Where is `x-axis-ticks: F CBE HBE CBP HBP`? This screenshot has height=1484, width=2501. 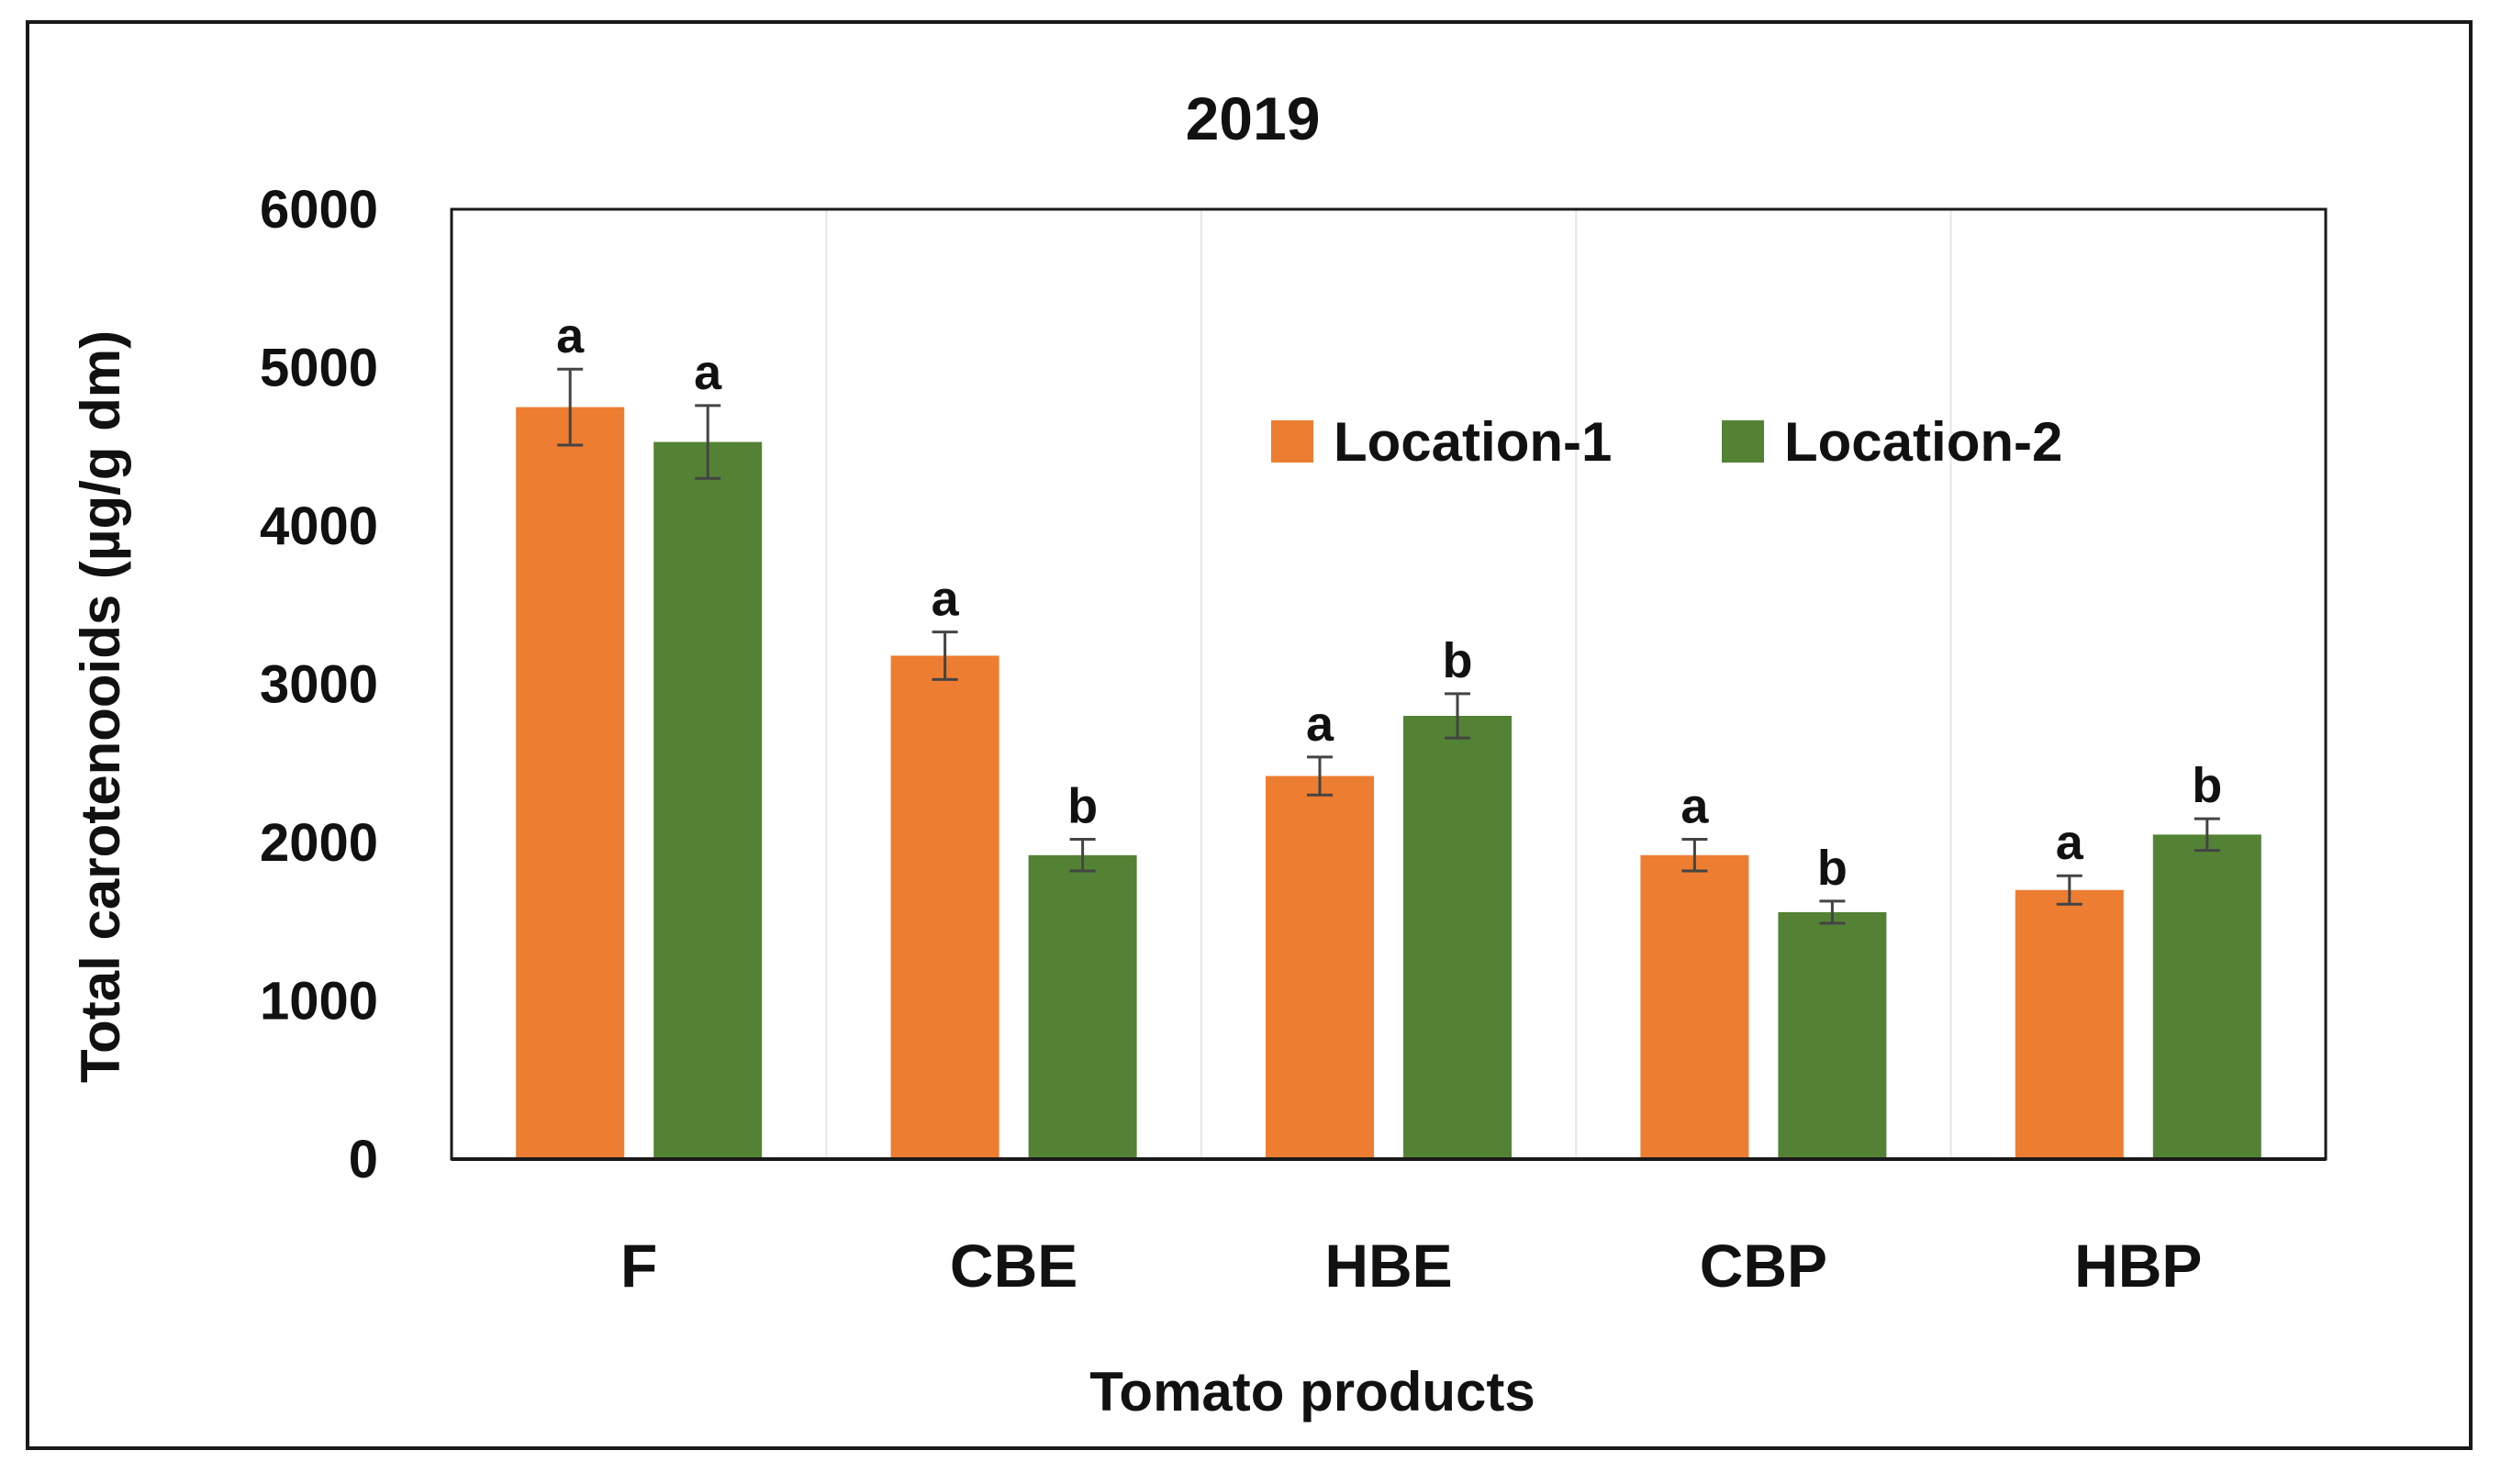 x-axis-ticks: F CBE HBE CBP HBP is located at coordinates (1411, 1266).